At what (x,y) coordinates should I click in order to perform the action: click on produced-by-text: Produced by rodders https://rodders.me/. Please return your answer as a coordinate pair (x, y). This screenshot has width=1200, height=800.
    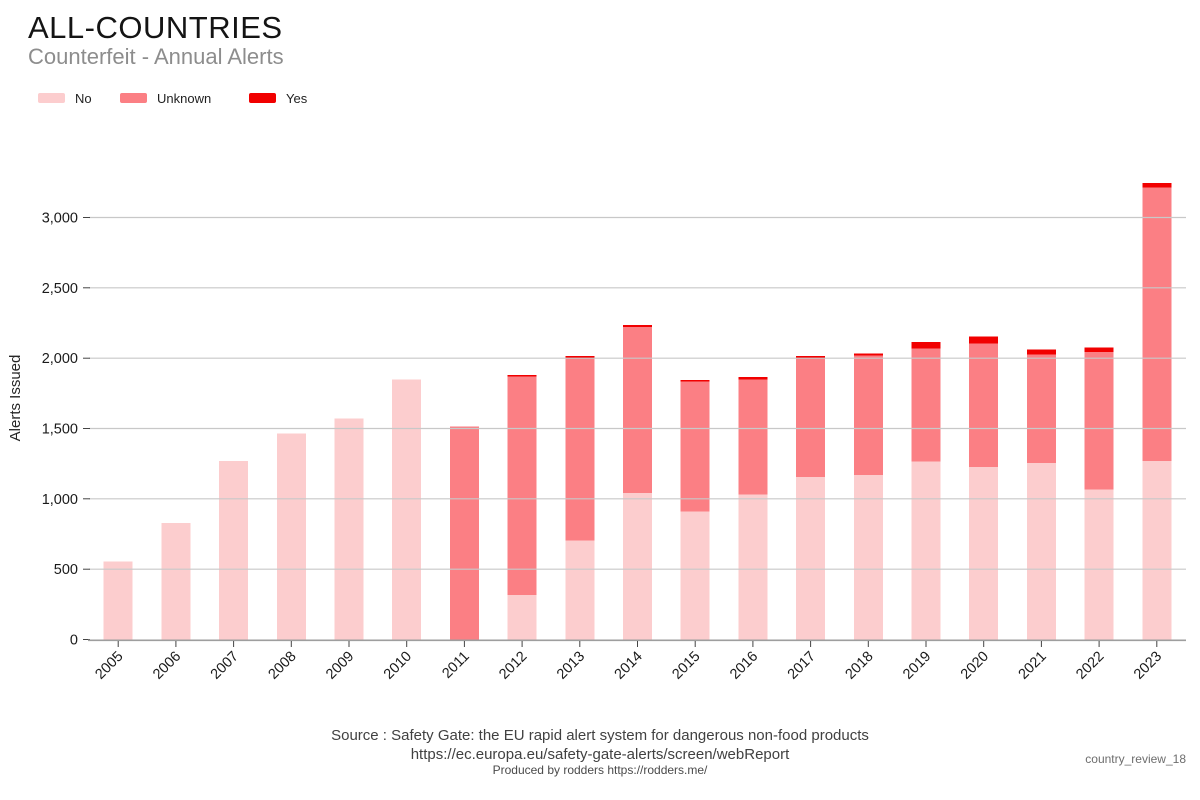
    Looking at the image, I should click on (600, 770).